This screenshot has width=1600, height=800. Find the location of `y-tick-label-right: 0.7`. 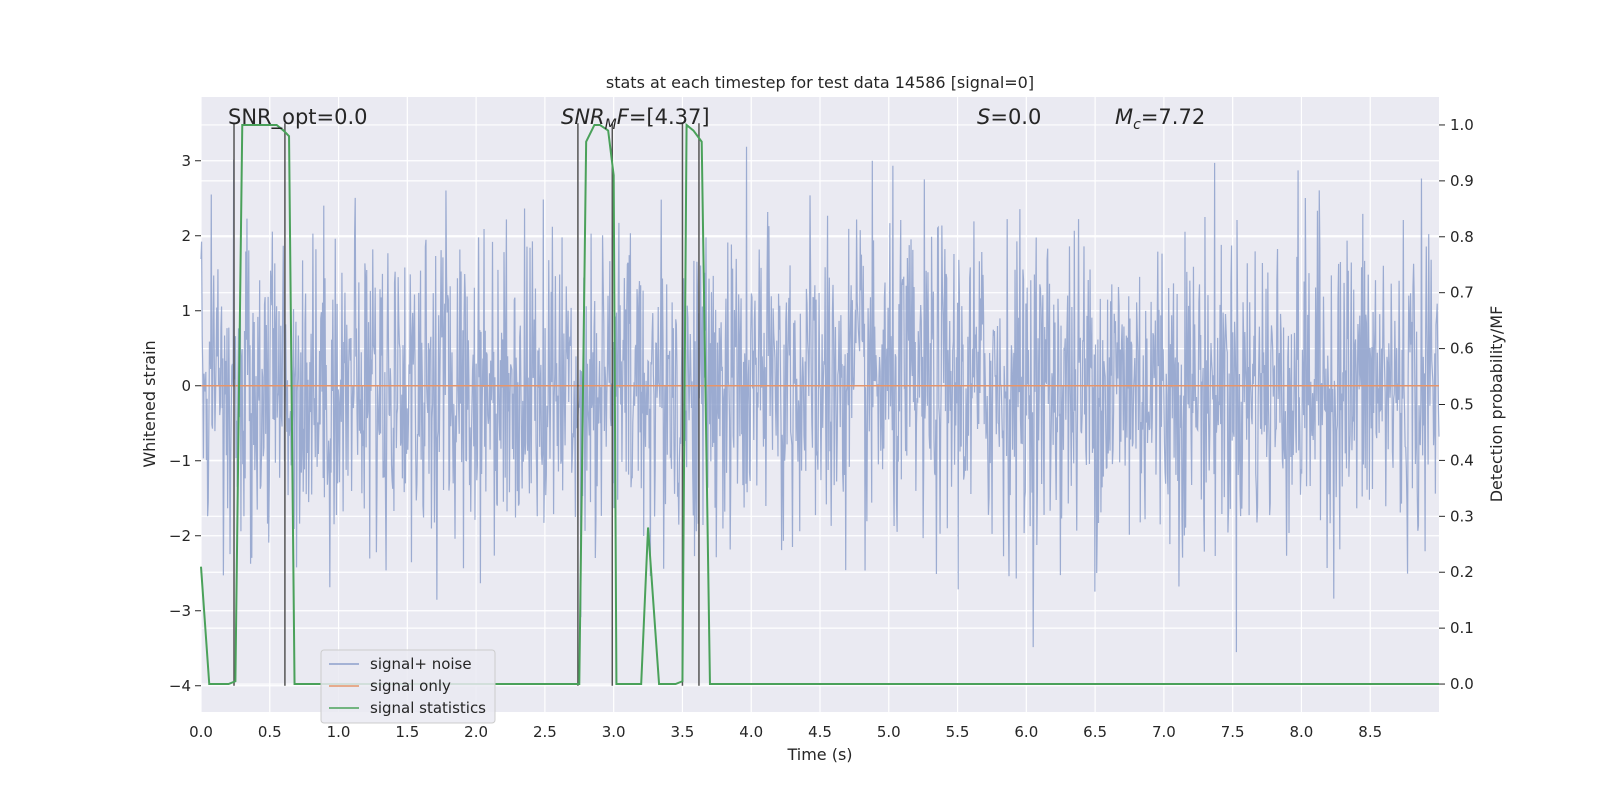

y-tick-label-right: 0.7 is located at coordinates (1462, 293).